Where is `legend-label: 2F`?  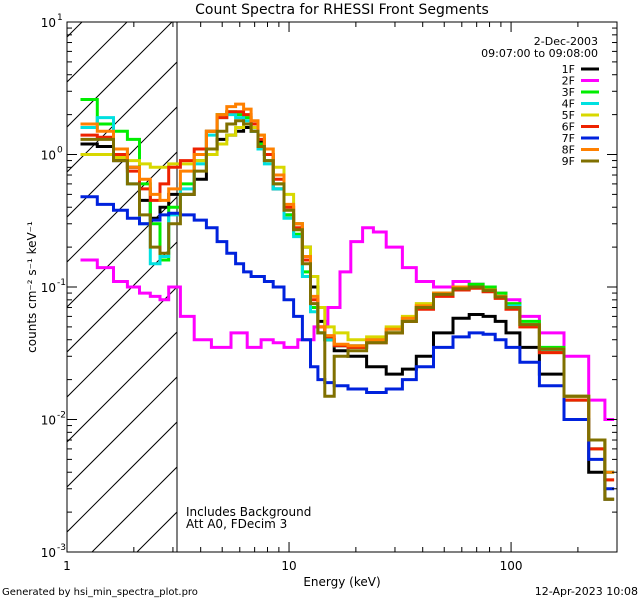 legend-label: 2F is located at coordinates (568, 81).